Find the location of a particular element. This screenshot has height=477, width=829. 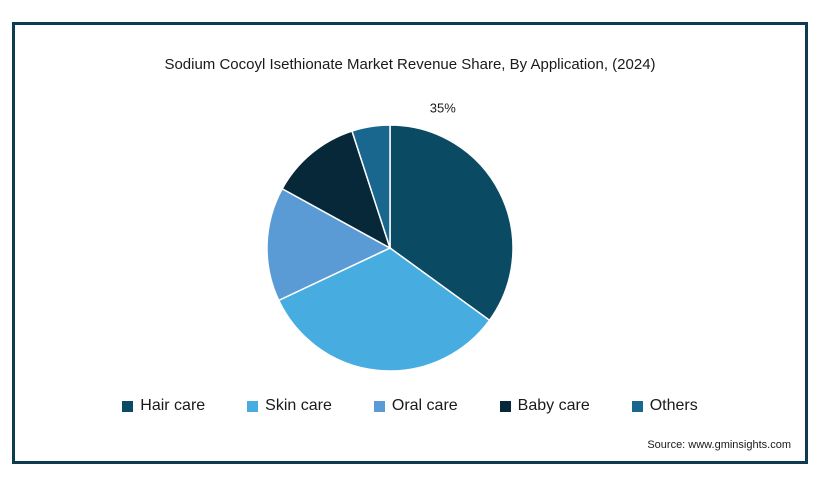

pie-slice-others is located at coordinates (371, 186).